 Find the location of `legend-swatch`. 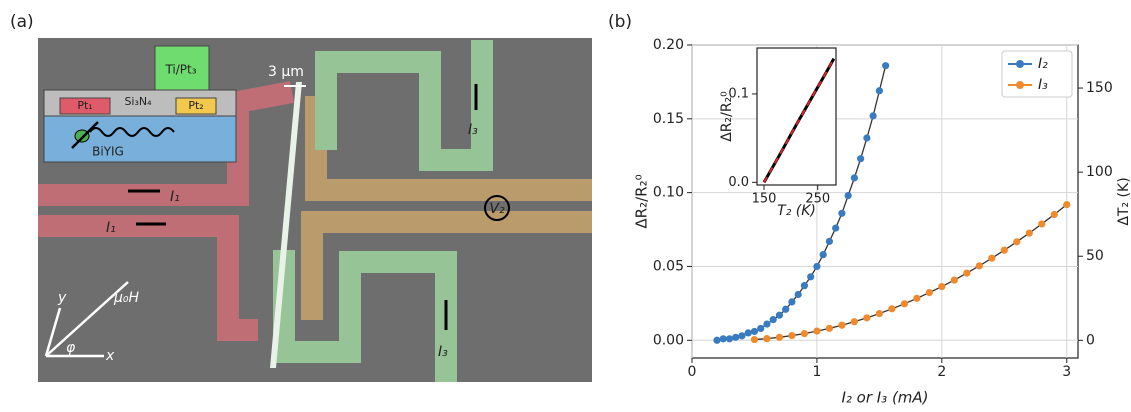

legend-swatch is located at coordinates (1020, 85).